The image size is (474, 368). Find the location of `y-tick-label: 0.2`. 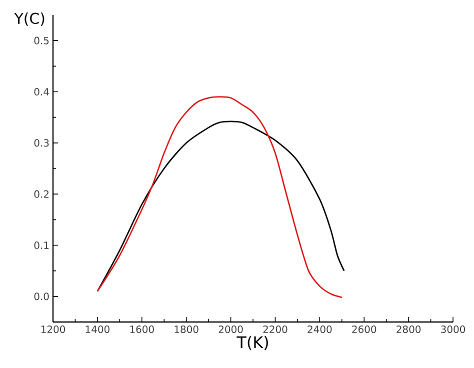

y-tick-label: 0.2 is located at coordinates (41, 194).